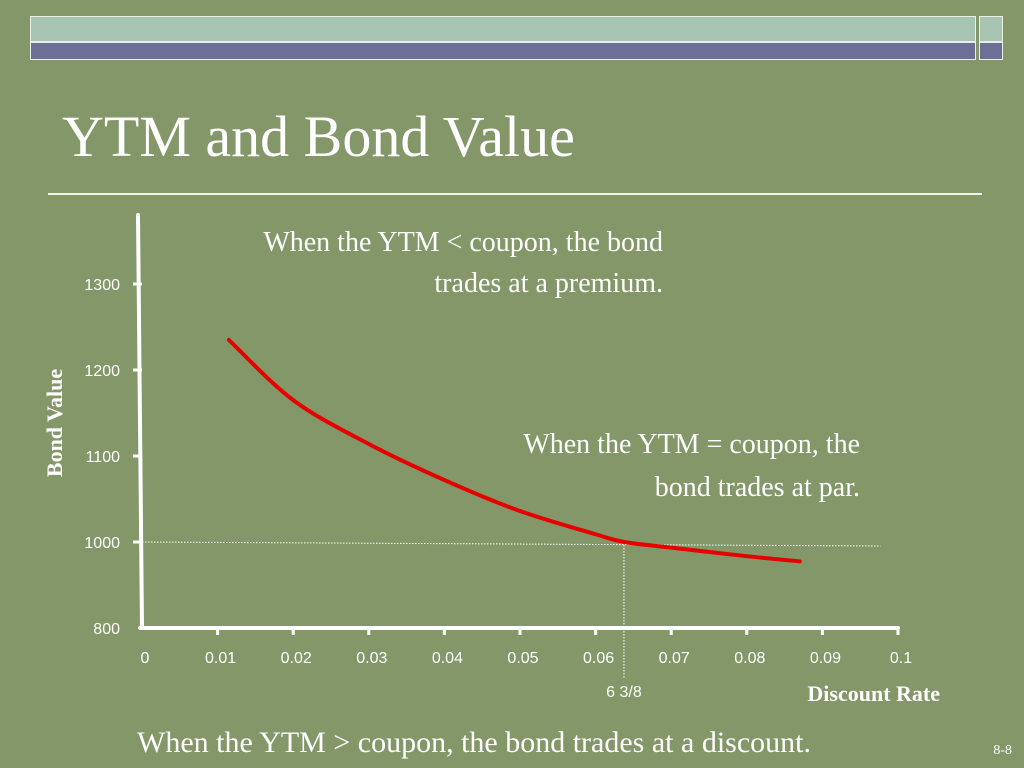  I want to click on x-tick-label-0.04: 0.04, so click(447, 658).